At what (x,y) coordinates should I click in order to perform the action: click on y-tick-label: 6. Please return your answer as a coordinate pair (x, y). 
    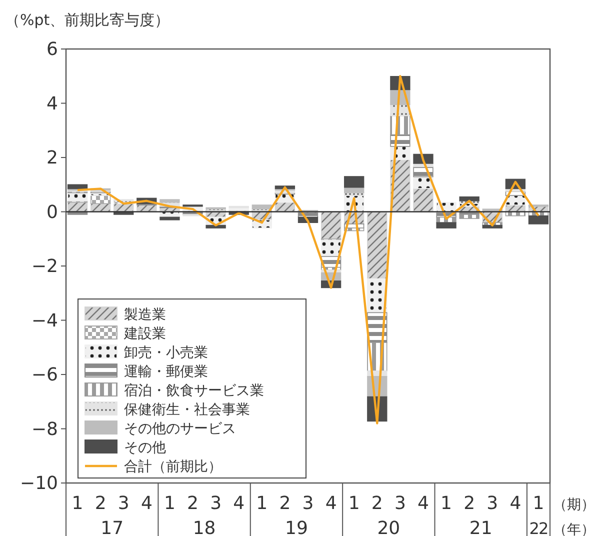
    Looking at the image, I should click on (52, 49).